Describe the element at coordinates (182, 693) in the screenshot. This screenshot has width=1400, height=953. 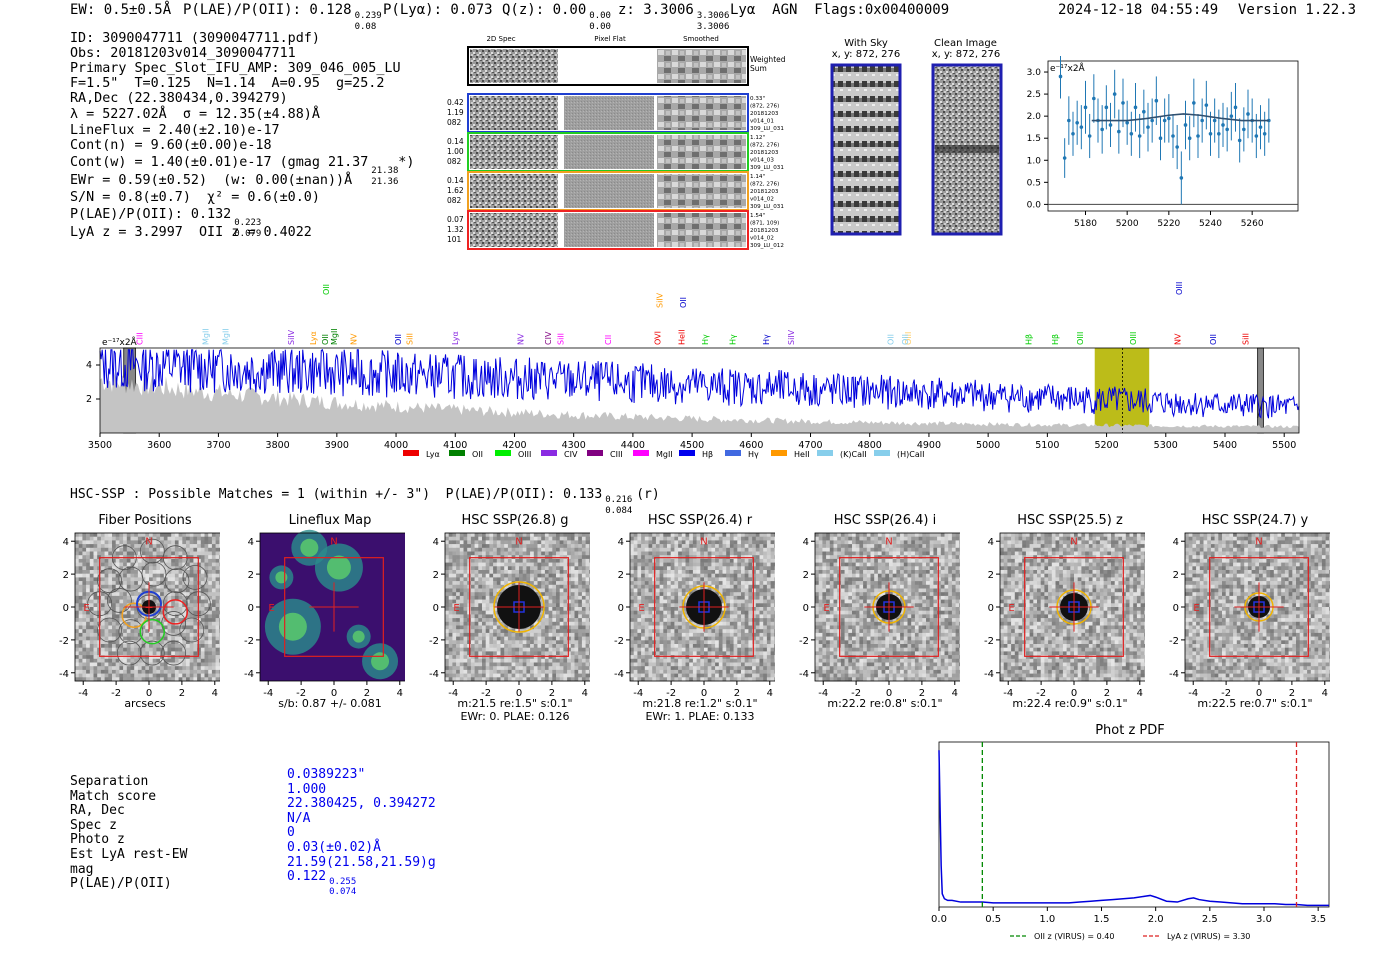
I see `hsc-xtick-label: 2` at that location.